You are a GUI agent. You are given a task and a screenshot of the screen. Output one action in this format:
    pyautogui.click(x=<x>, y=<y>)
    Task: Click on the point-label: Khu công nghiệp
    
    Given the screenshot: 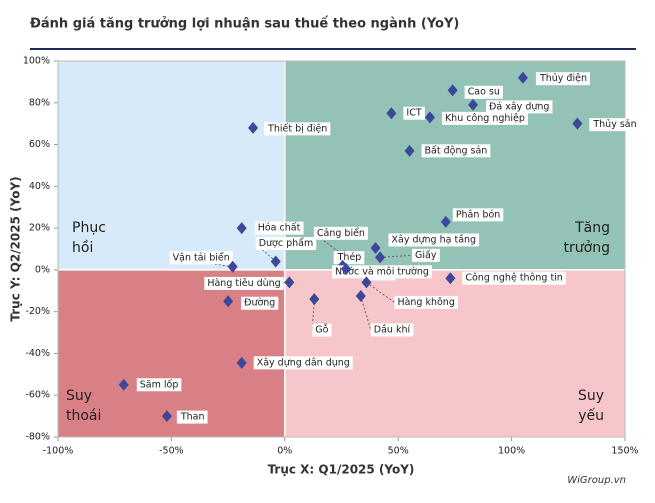 What is the action you would take?
    pyautogui.click(x=485, y=118)
    